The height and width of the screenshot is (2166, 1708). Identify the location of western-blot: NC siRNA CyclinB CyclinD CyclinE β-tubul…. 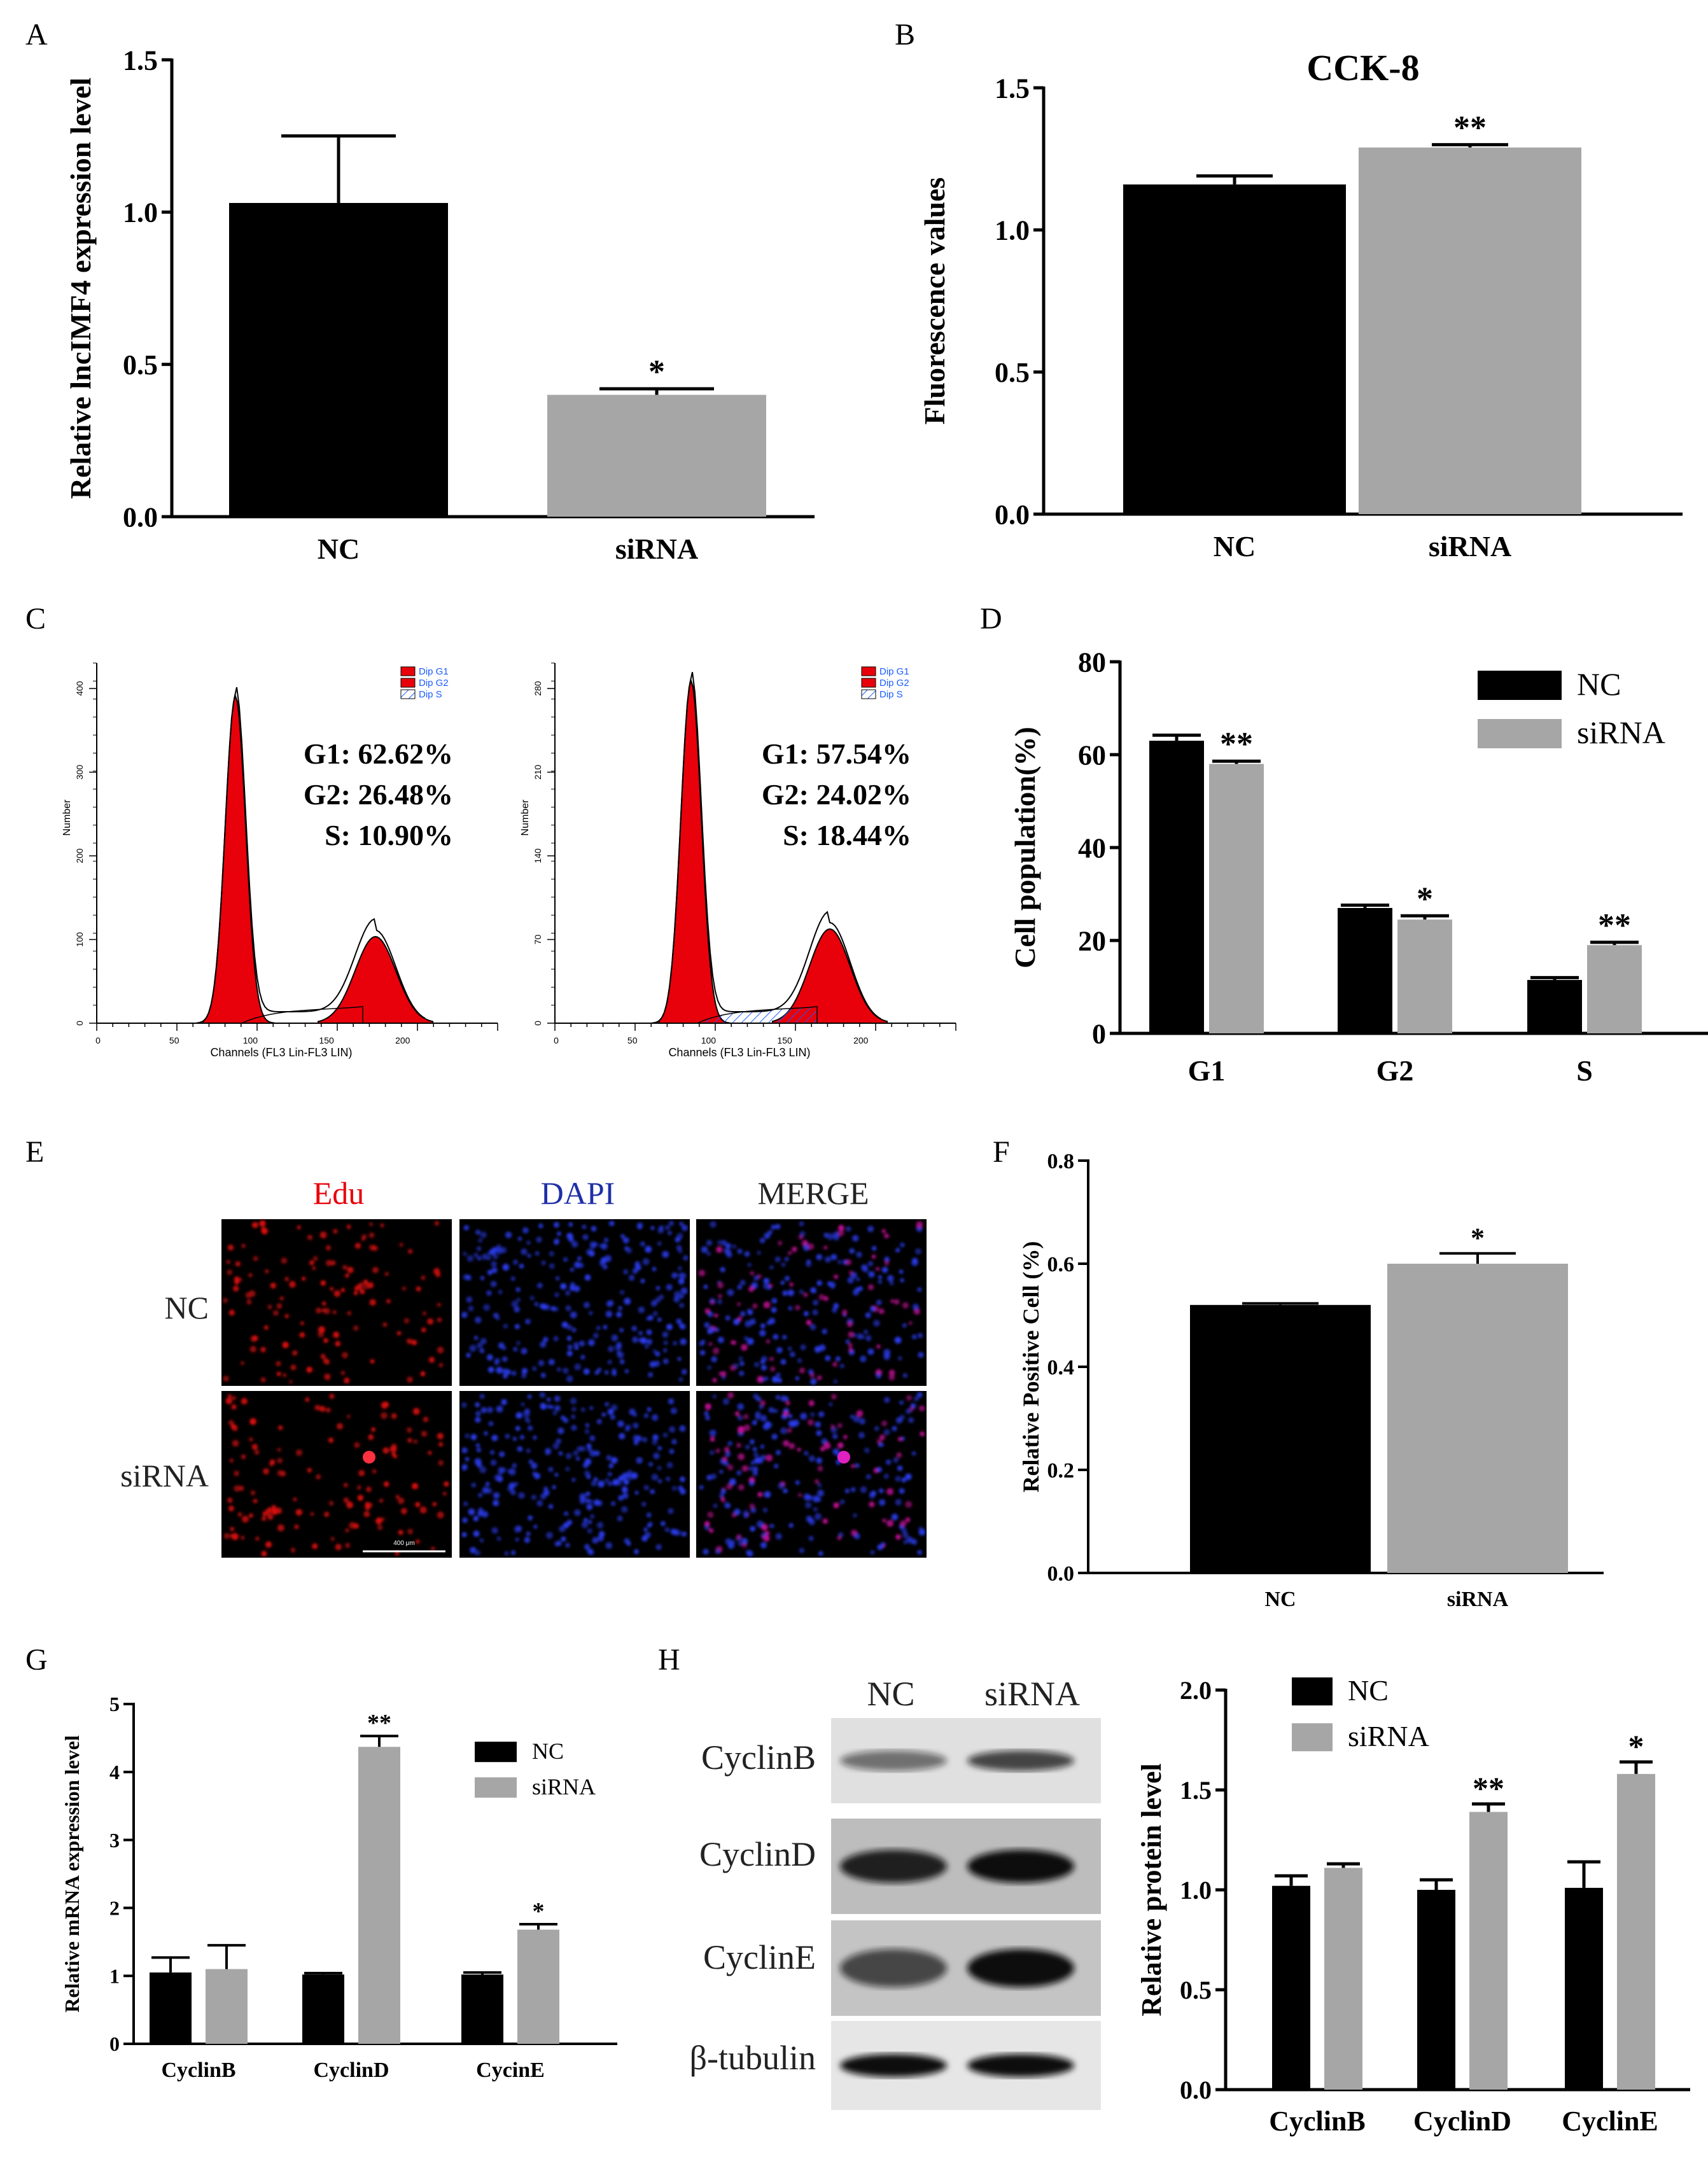
(895, 1892).